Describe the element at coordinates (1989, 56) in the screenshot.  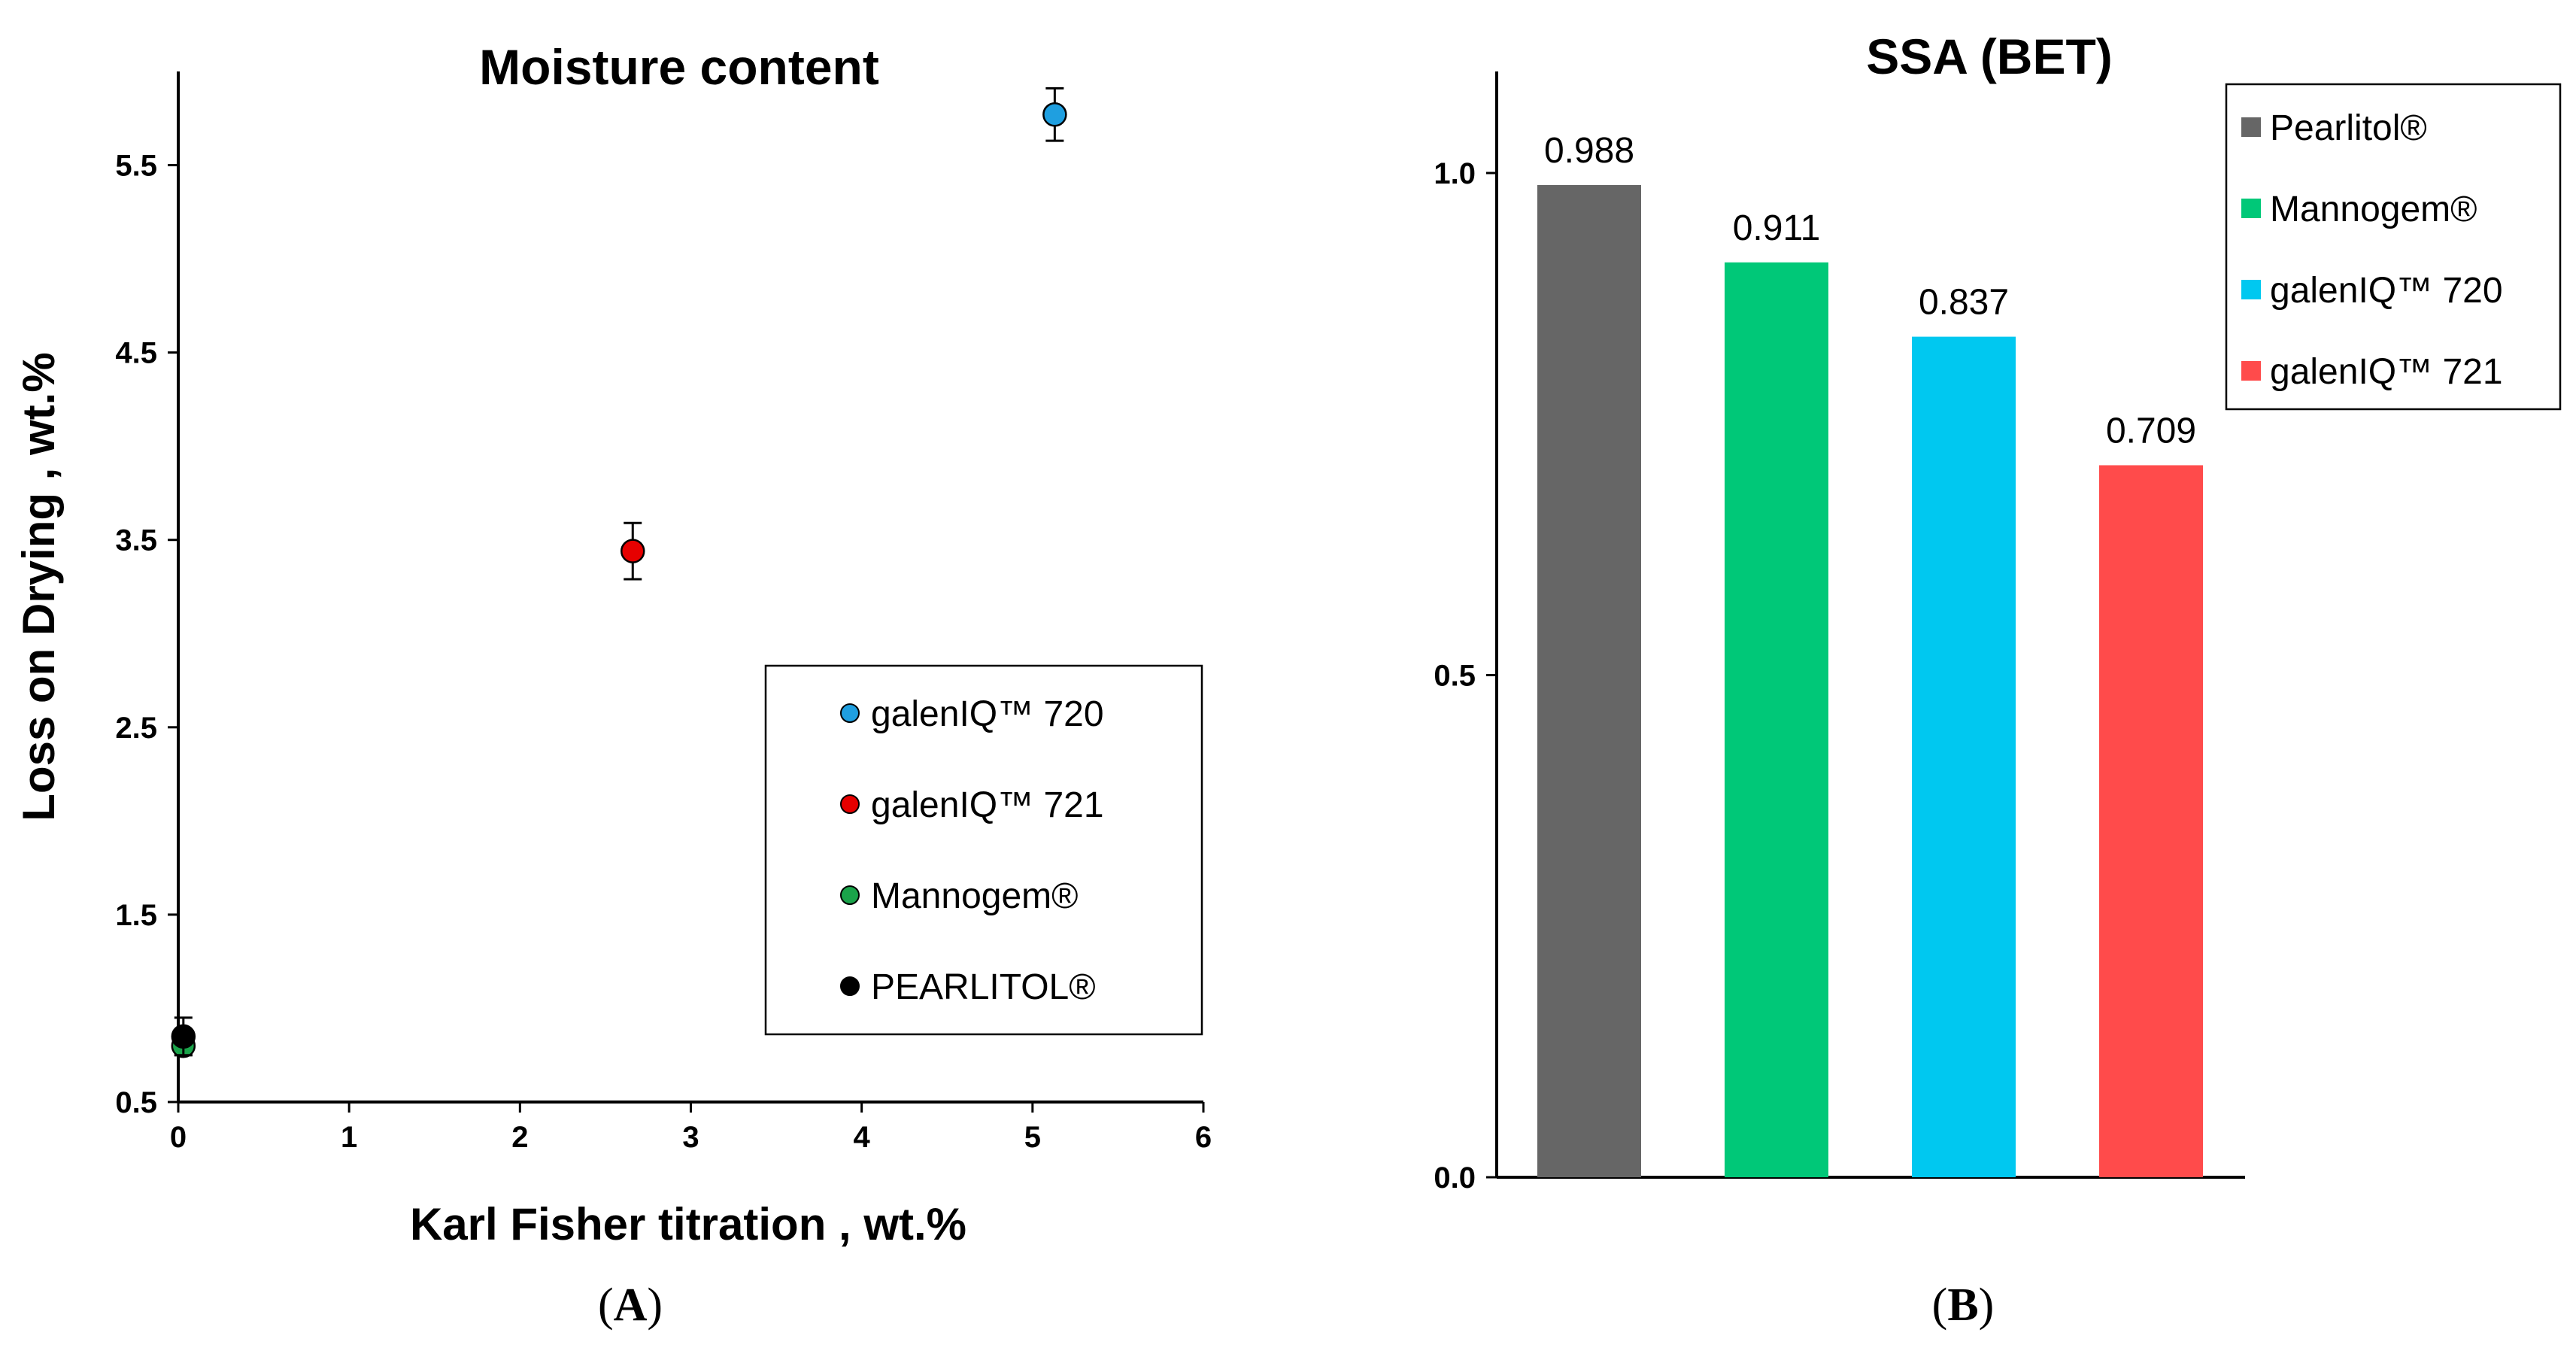
I see `bar-title: SSA (BET)` at that location.